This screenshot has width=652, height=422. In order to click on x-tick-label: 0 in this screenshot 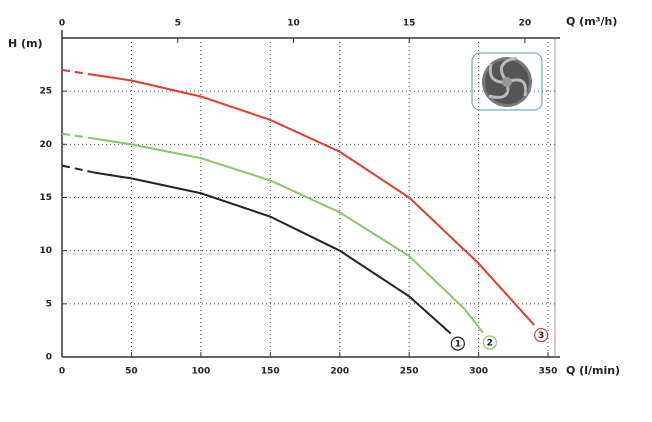, I will do `click(62, 372)`.